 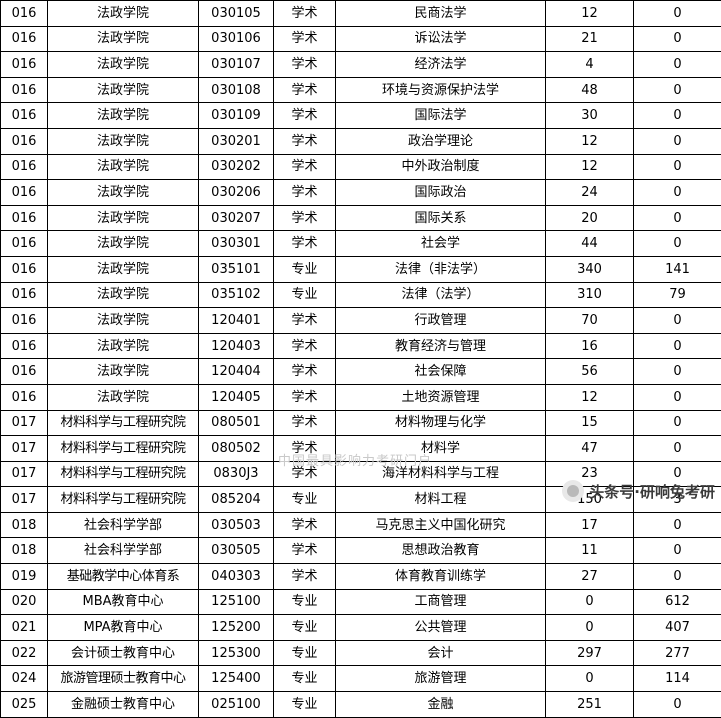 What do you see at coordinates (441, 167) in the screenshot?
I see `cell-major_name: 中外政治制度` at bounding box center [441, 167].